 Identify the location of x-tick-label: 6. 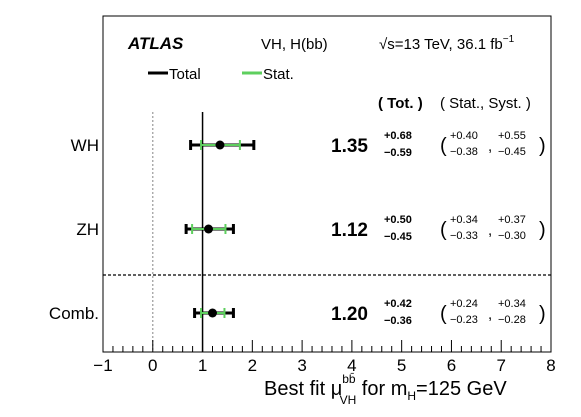
(451, 365).